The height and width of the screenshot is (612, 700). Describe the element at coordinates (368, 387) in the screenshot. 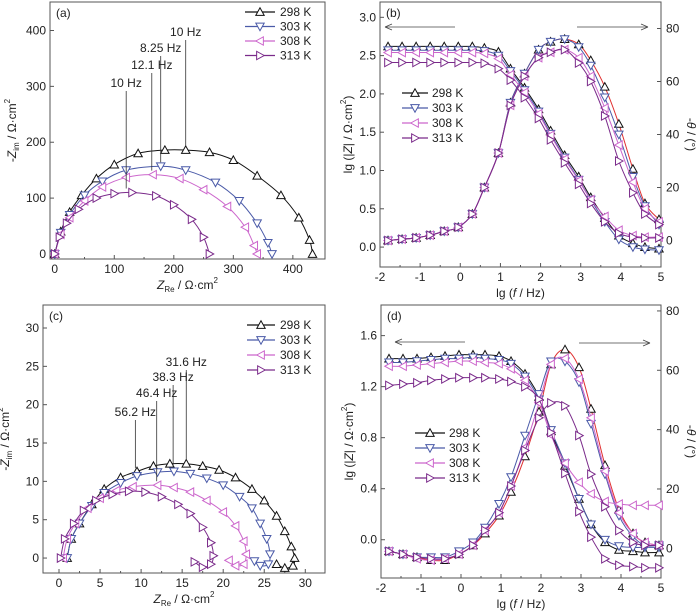

I see `y-tick-label: 1.2` at that location.